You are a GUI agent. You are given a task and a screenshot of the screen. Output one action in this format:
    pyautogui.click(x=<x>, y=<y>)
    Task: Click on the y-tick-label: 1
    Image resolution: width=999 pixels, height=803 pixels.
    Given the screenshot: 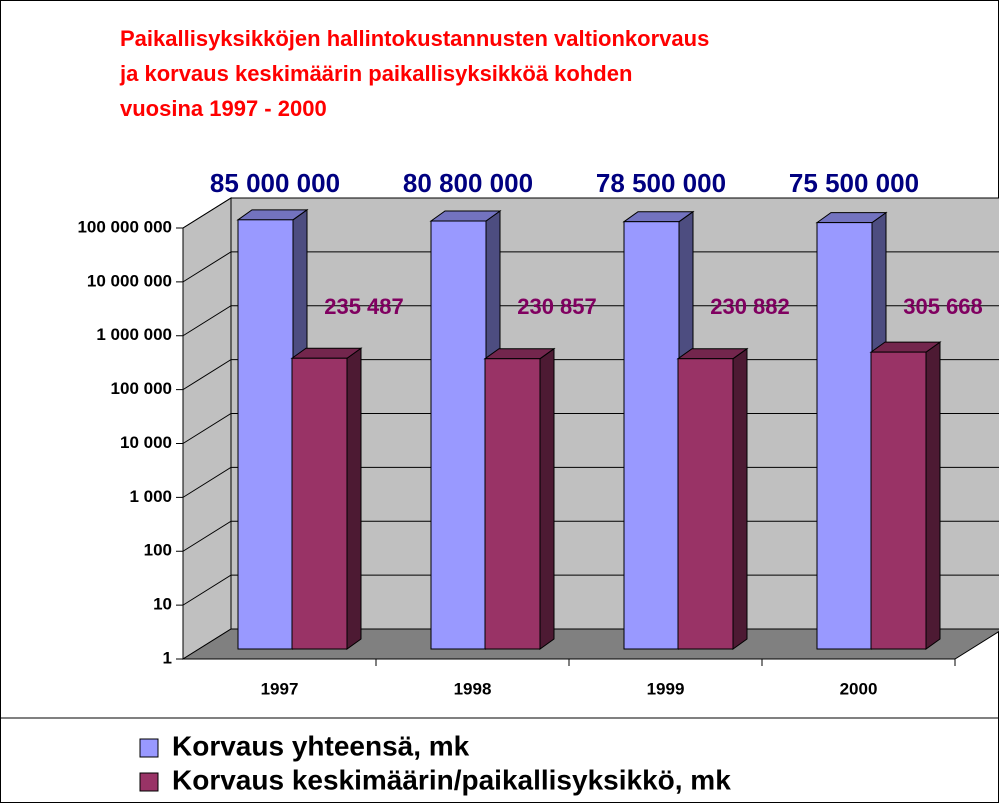 What is the action you would take?
    pyautogui.click(x=167, y=657)
    